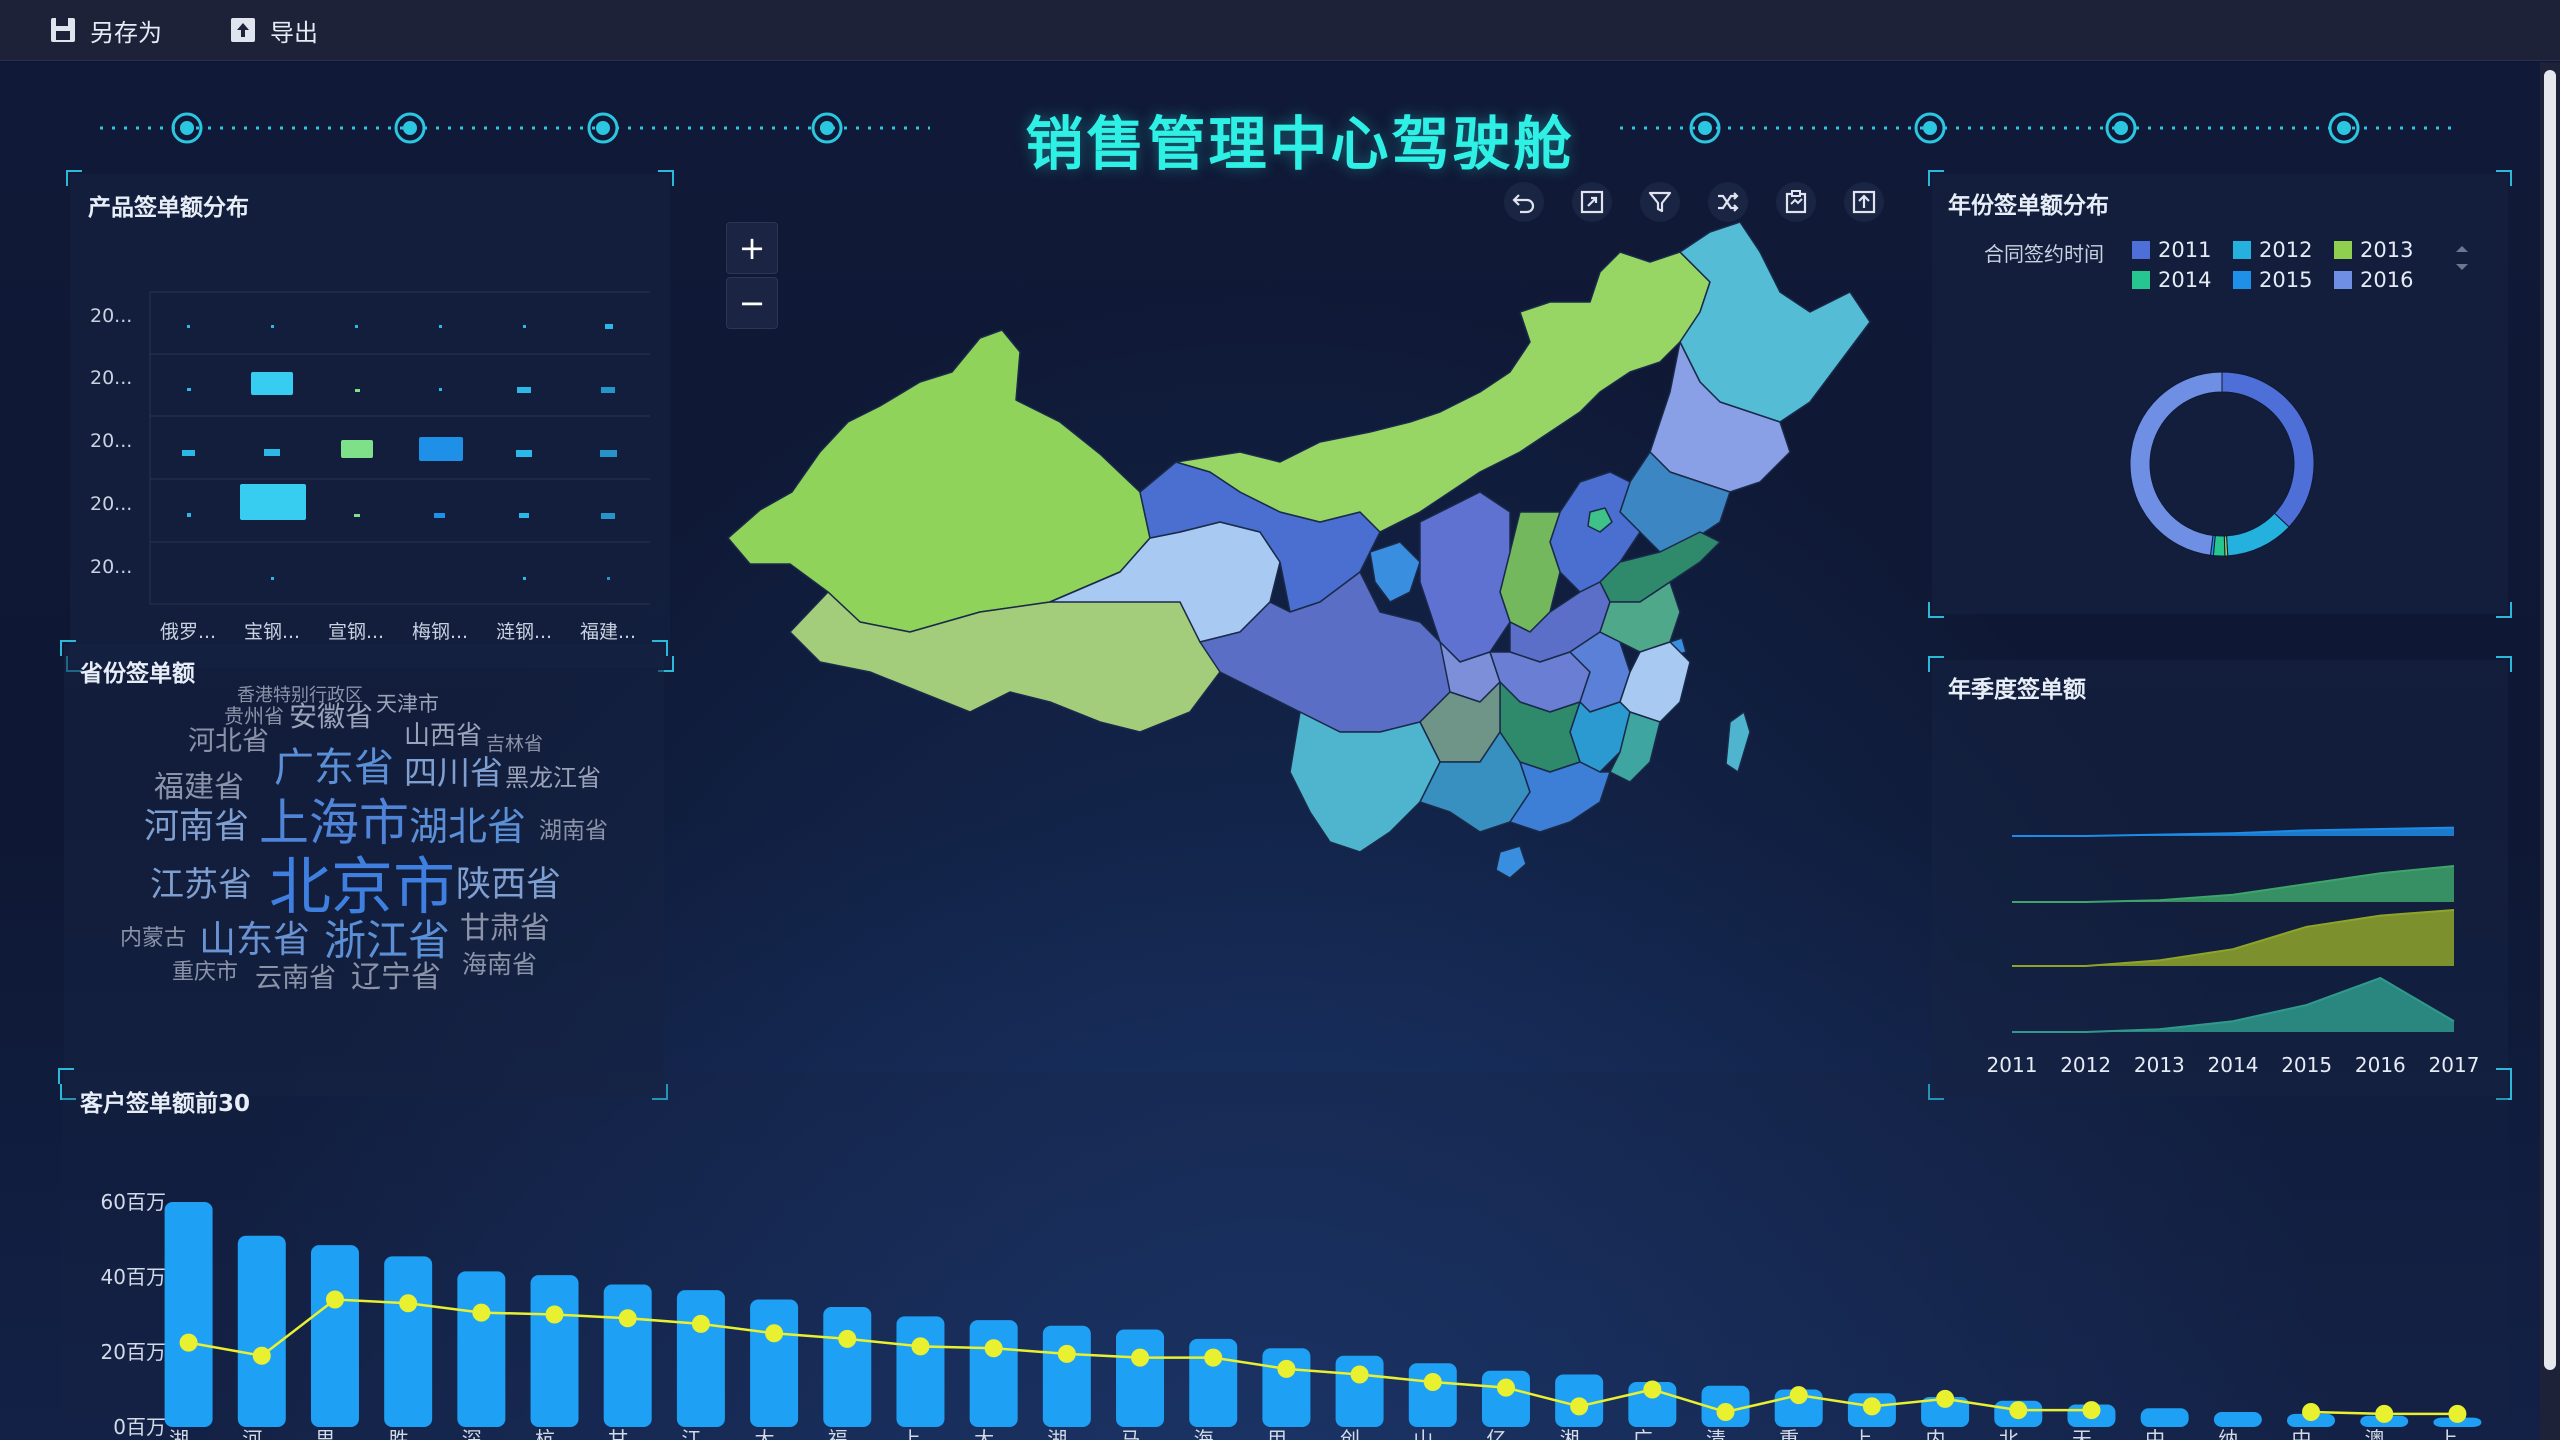 The width and height of the screenshot is (2560, 1440). I want to click on region-ningxia, so click(1395, 572).